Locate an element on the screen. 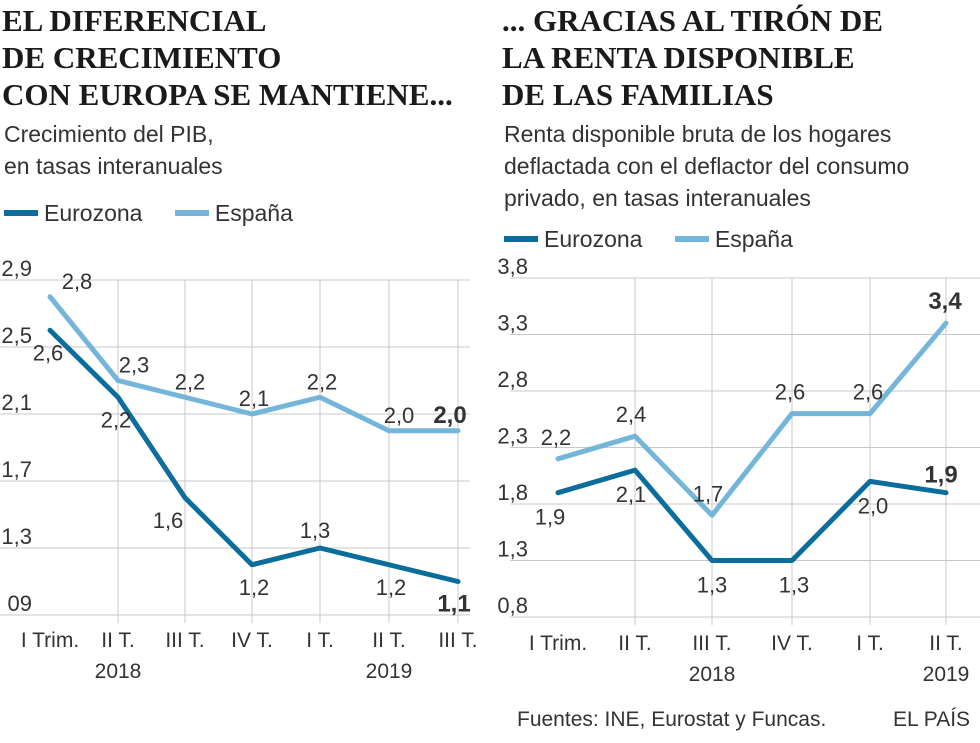 The width and height of the screenshot is (980, 743). y-tick-label: 2,5 is located at coordinates (16, 335).